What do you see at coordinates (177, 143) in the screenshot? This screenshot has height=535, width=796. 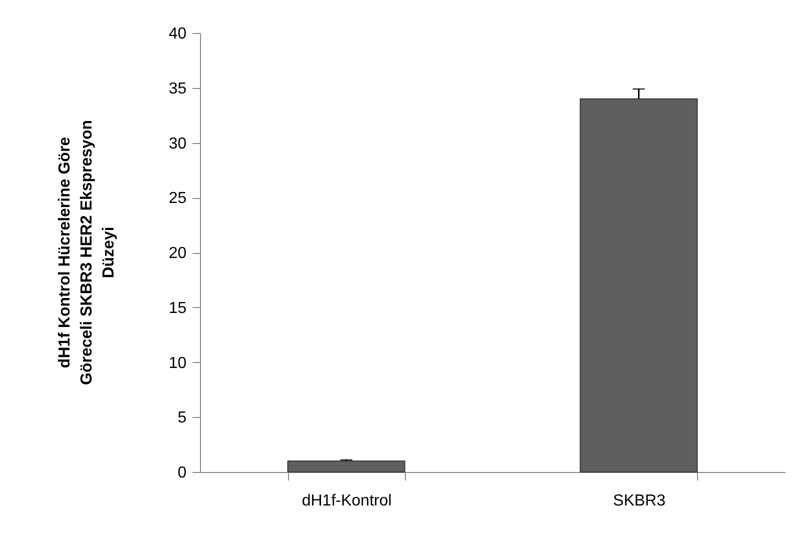 I see `y-tick-label: 30` at bounding box center [177, 143].